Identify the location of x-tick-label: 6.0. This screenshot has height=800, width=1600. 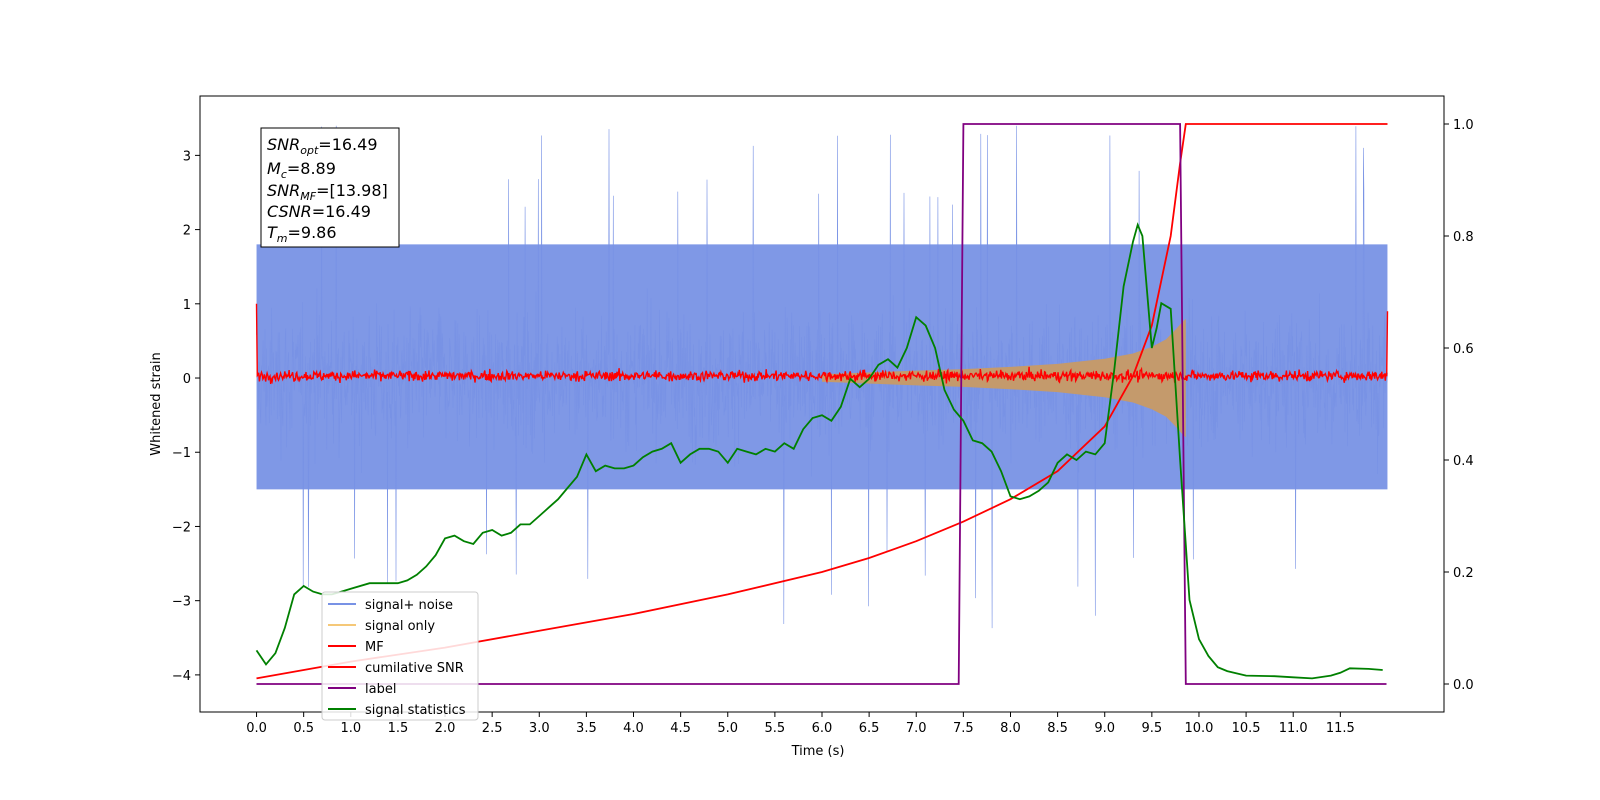
(822, 728).